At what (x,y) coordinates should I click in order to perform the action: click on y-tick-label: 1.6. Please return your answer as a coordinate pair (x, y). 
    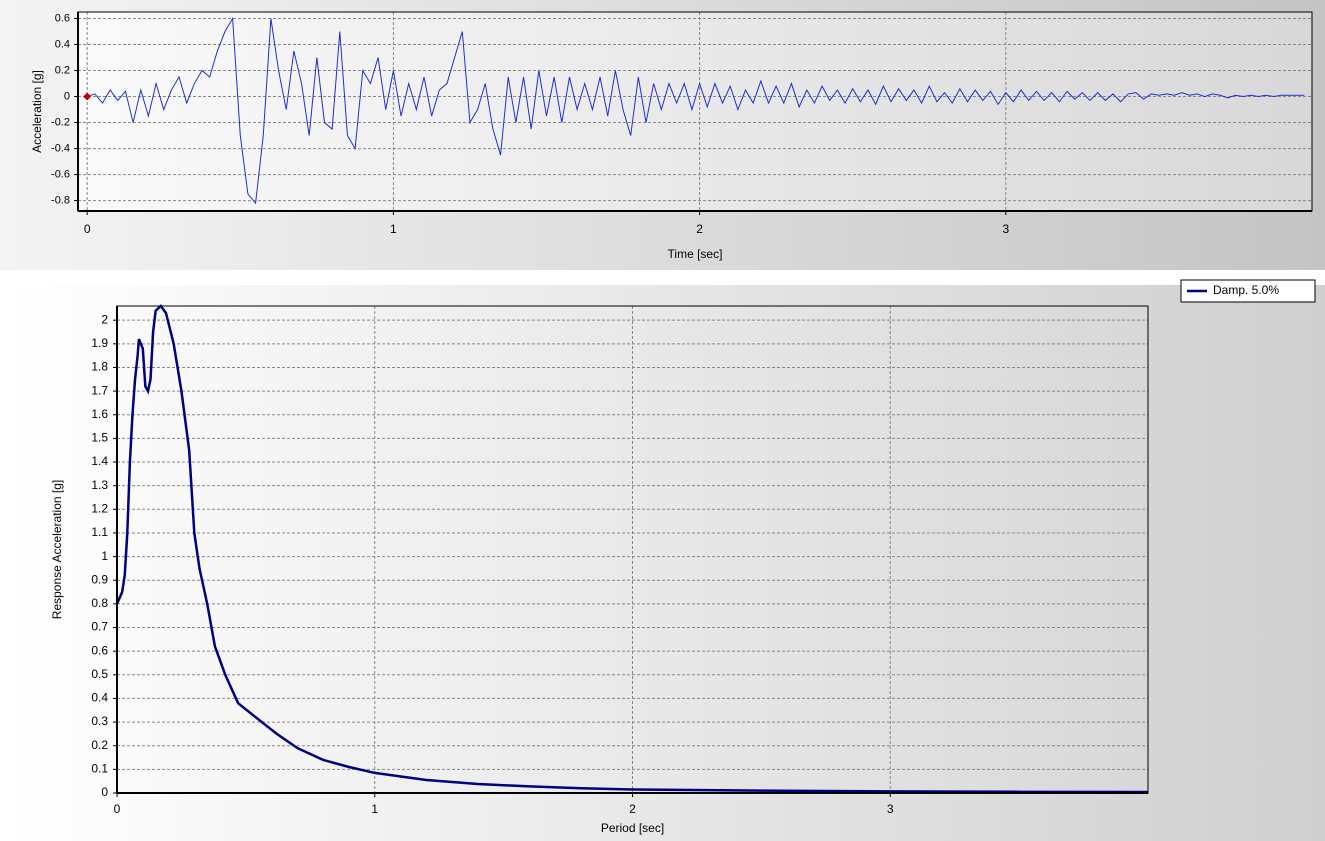
    Looking at the image, I should click on (99, 414).